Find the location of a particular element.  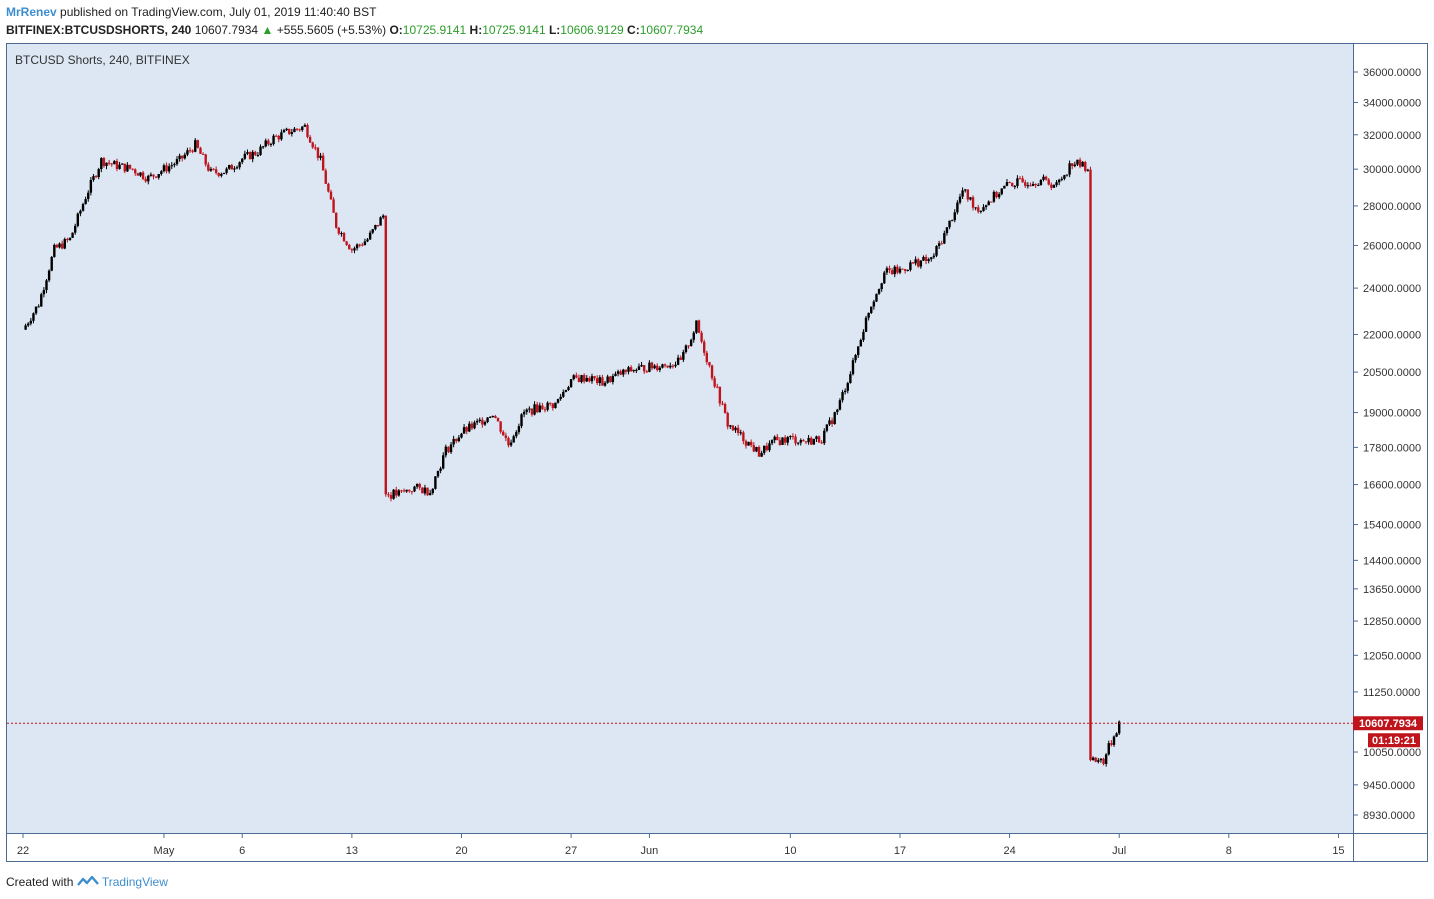

price-tick-label: 22000.0000 is located at coordinates (1392, 335).